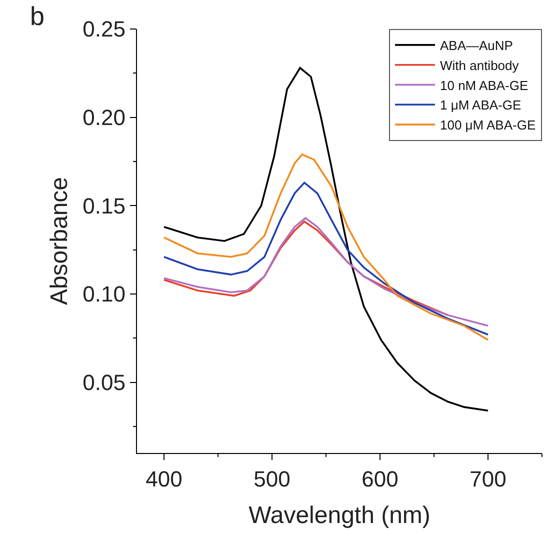 Image resolution: width=560 pixels, height=540 pixels. What do you see at coordinates (480, 65) in the screenshot?
I see `legend-label: With antibody` at bounding box center [480, 65].